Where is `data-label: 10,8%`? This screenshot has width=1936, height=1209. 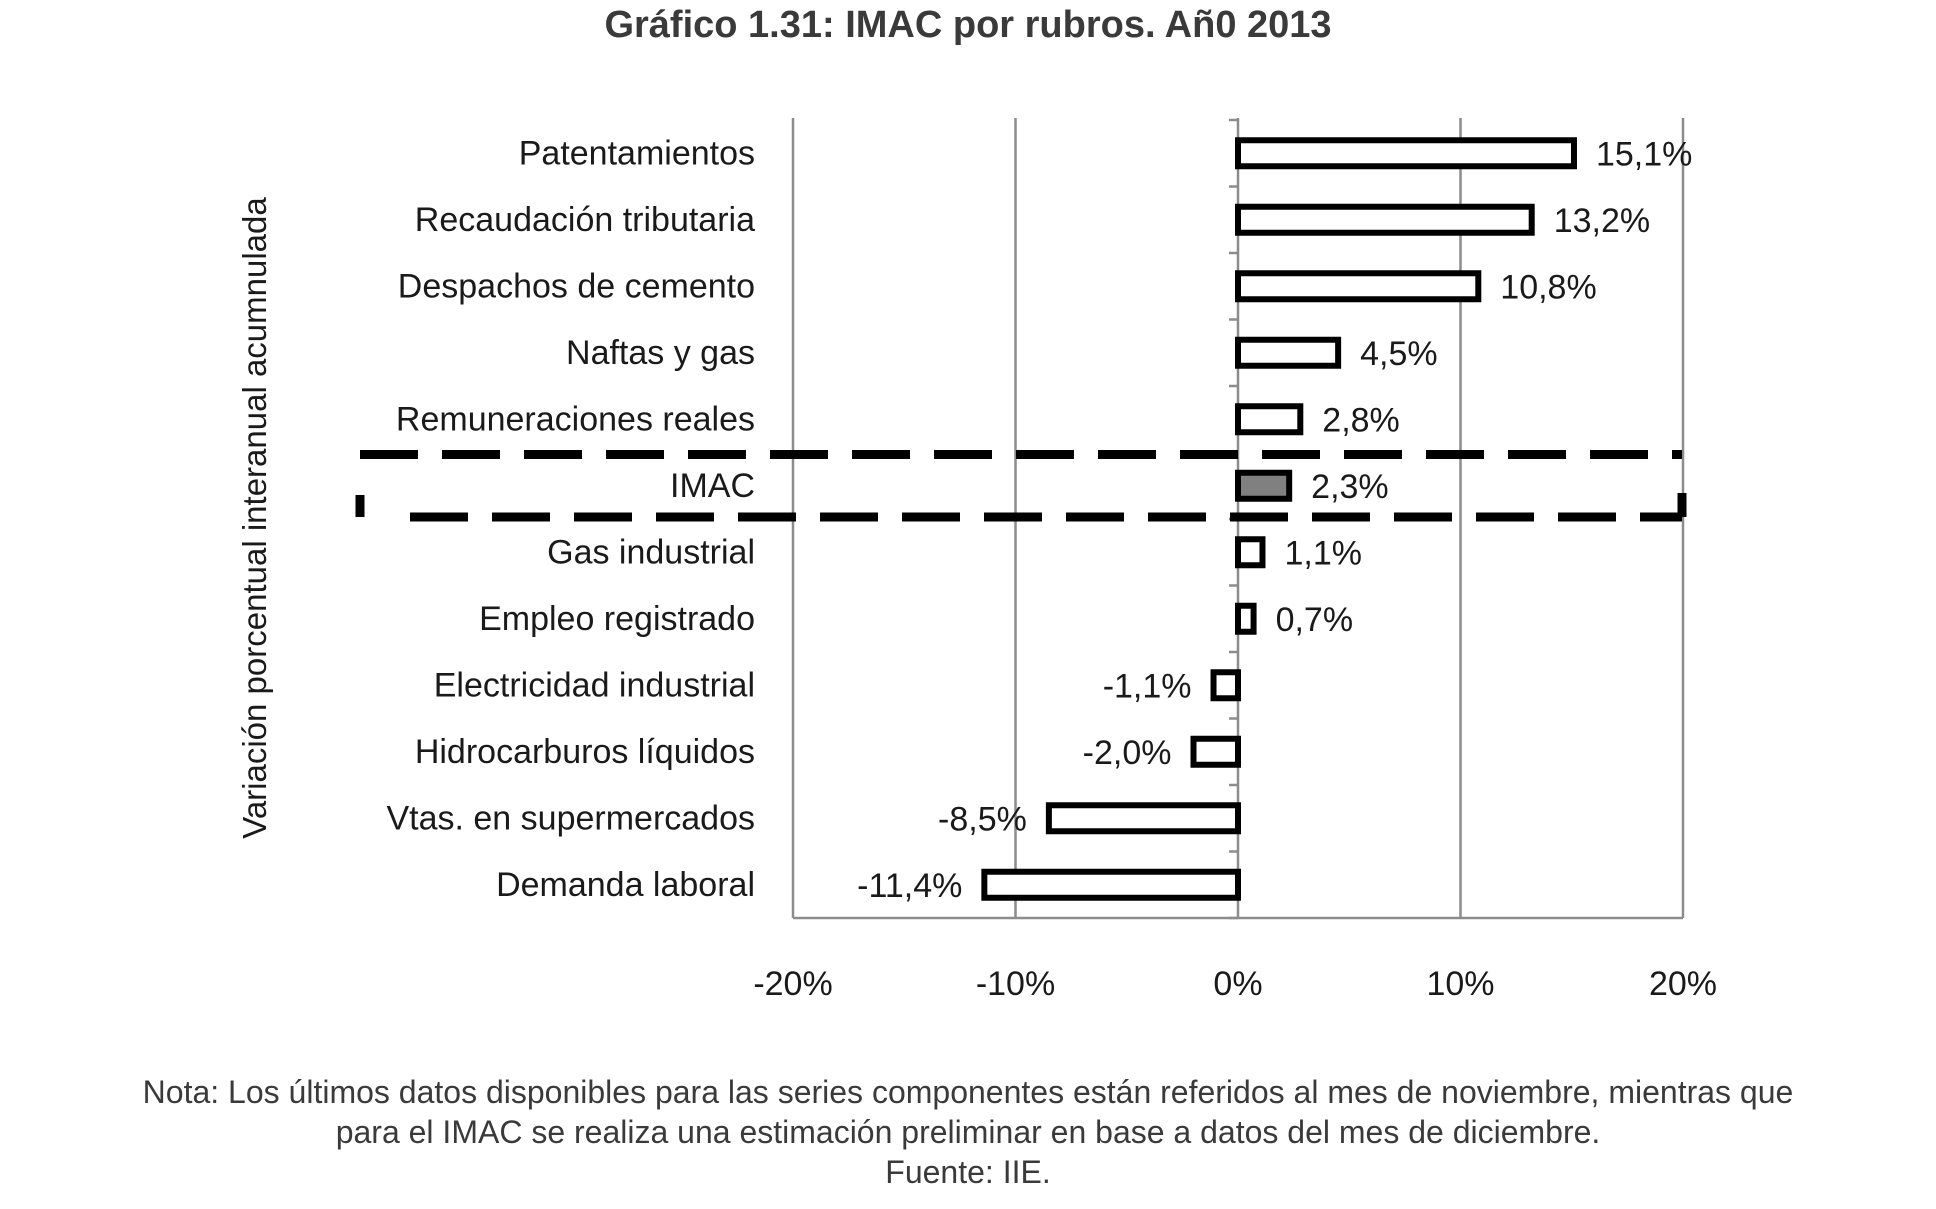
data-label: 10,8% is located at coordinates (1548, 287).